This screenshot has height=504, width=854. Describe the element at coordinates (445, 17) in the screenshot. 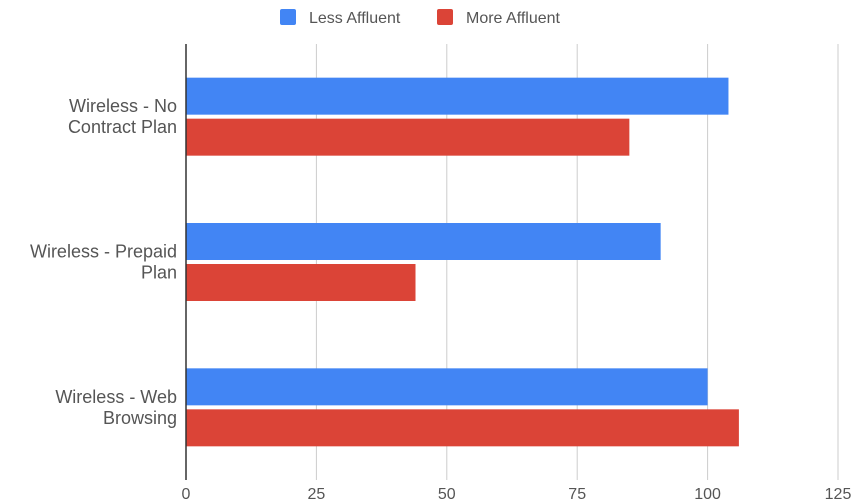

I see `legend-swatch-more-affluent` at that location.